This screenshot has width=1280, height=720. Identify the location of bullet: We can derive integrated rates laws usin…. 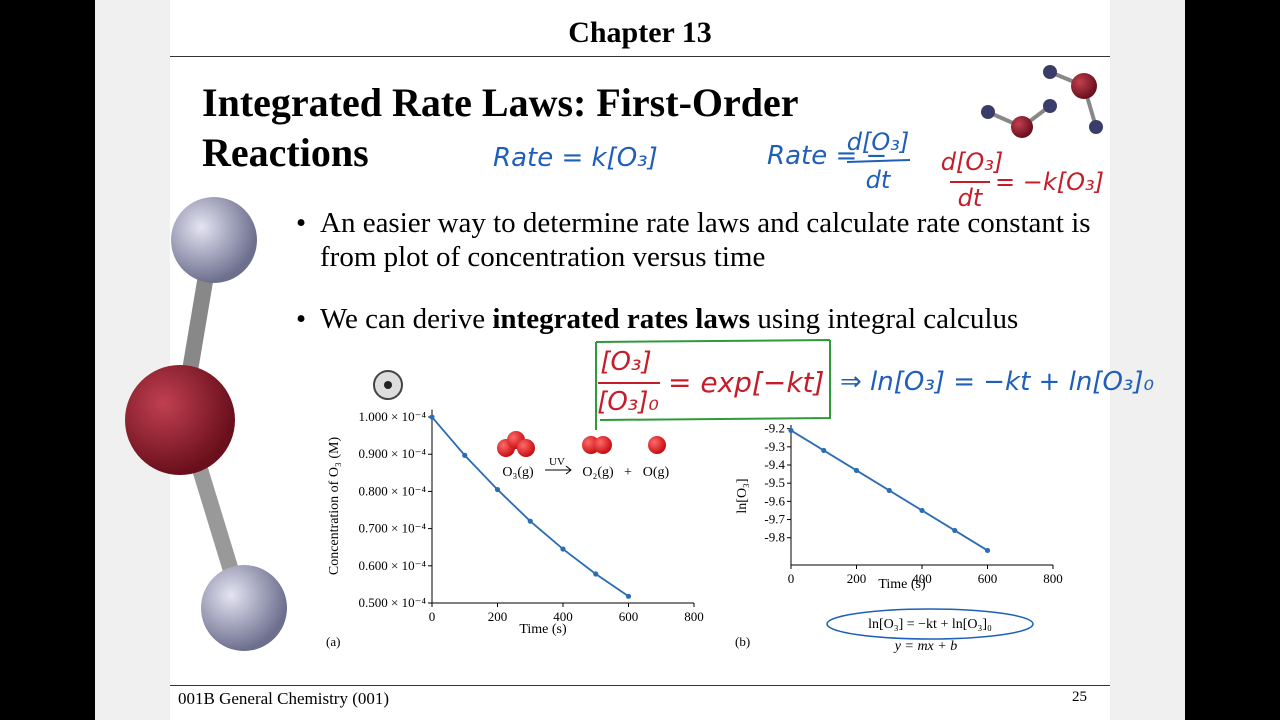
(698, 319).